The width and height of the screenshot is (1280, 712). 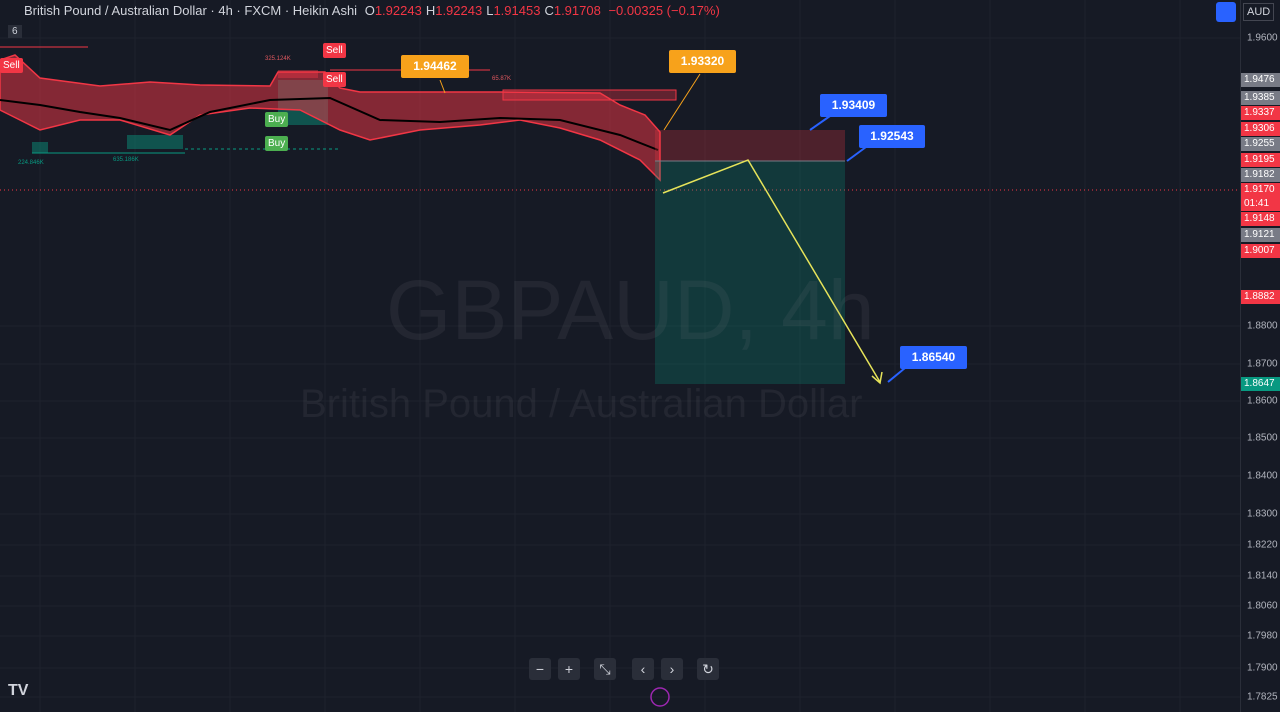 What do you see at coordinates (1262, 438) in the screenshot?
I see `price-label: 1.8500` at bounding box center [1262, 438].